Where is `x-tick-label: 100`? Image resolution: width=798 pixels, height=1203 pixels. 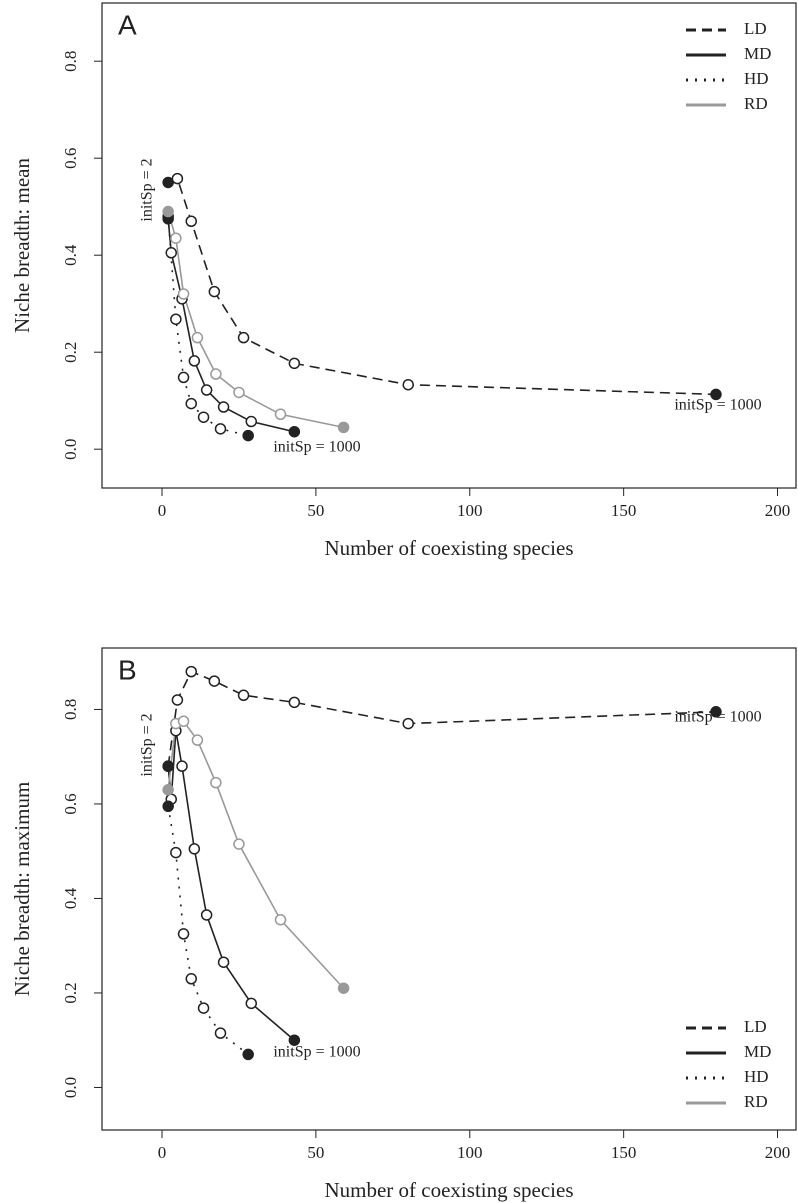
x-tick-label: 100 is located at coordinates (470, 510).